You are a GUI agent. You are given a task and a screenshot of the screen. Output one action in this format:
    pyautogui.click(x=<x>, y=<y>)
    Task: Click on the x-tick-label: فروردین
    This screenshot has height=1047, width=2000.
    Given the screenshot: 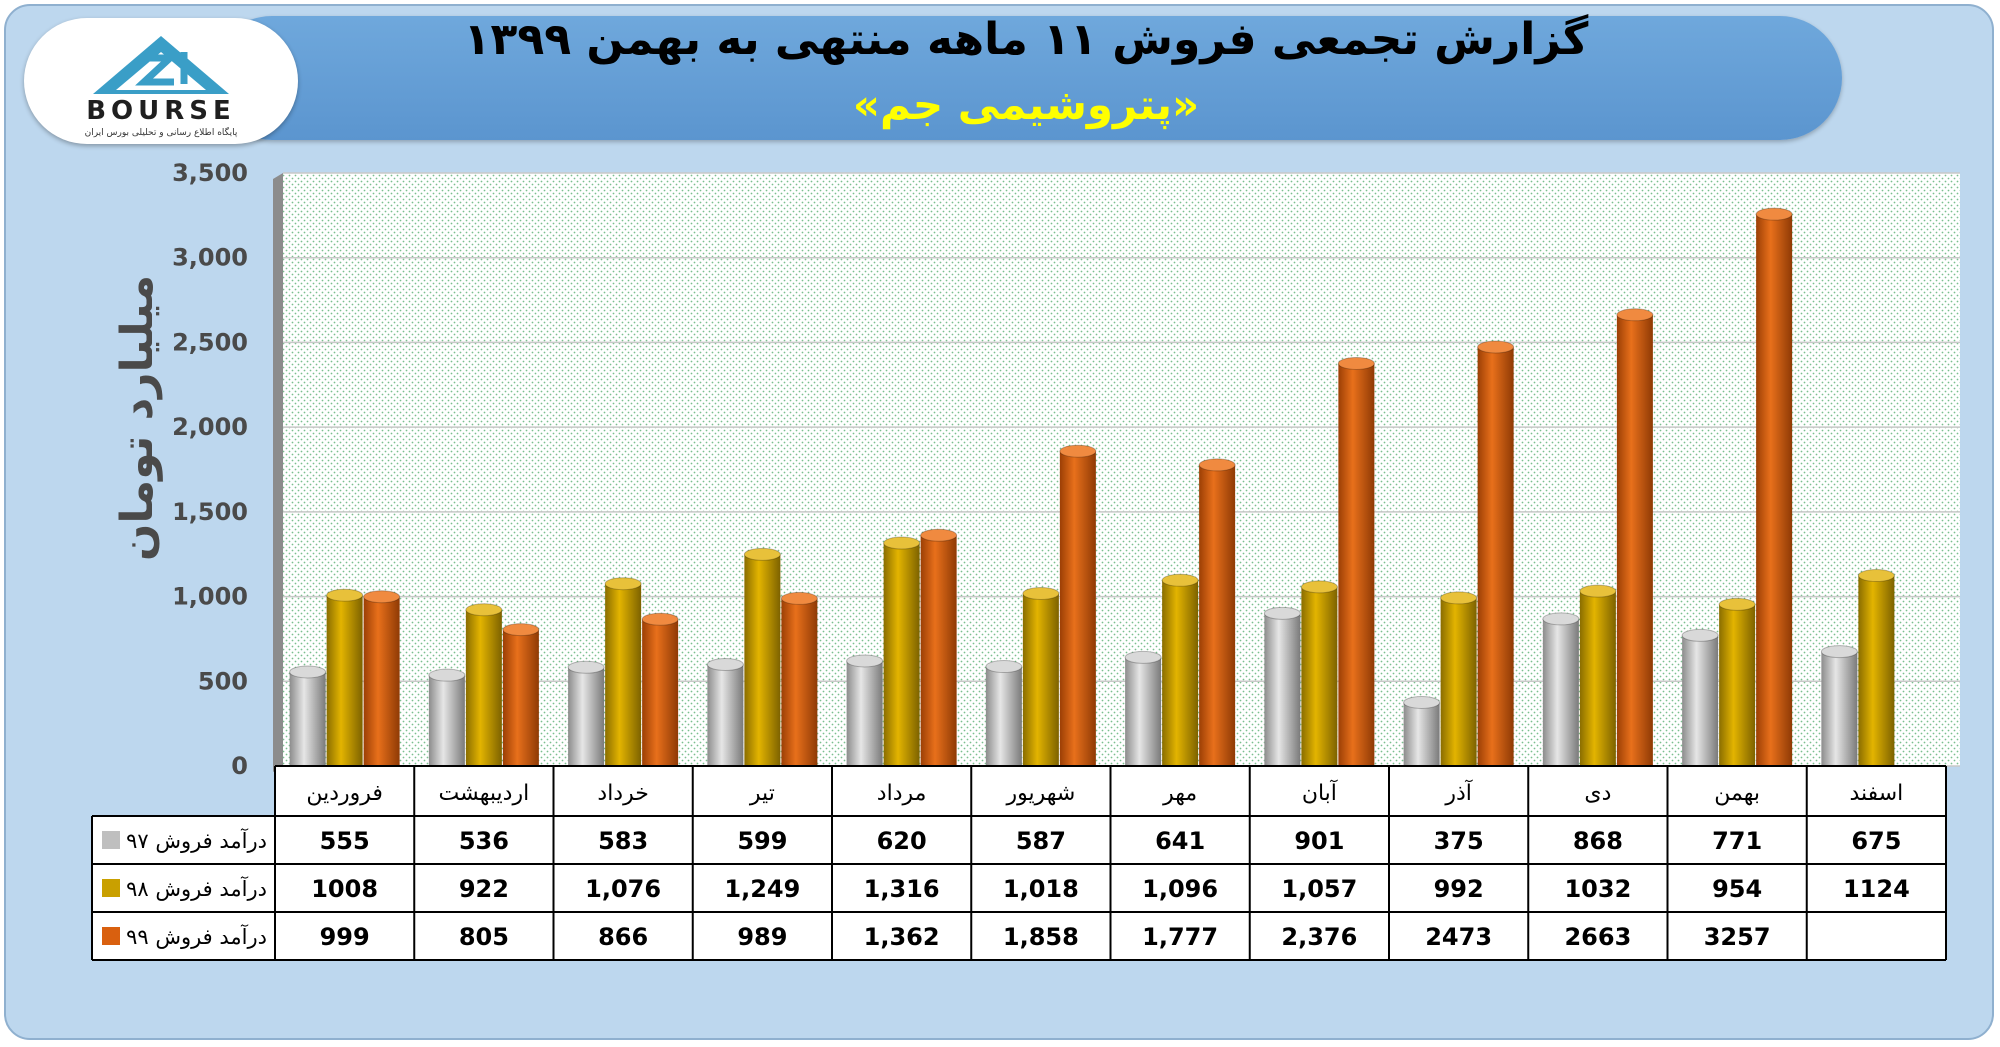 What is the action you would take?
    pyautogui.click(x=344, y=793)
    